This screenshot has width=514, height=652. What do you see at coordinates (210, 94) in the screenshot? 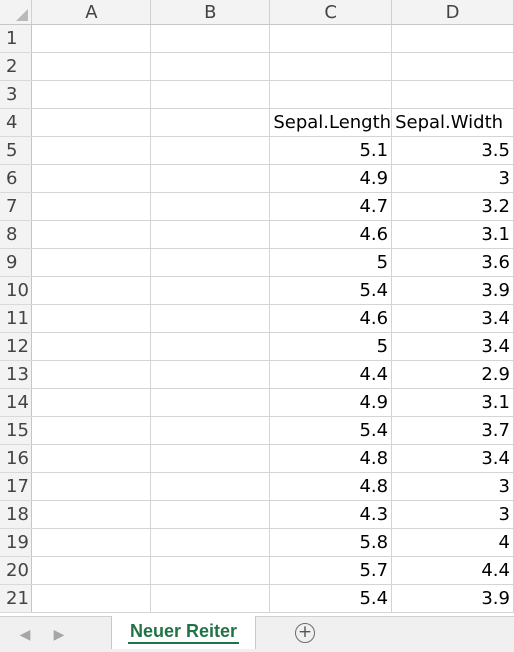
I see `cell-b3` at bounding box center [210, 94].